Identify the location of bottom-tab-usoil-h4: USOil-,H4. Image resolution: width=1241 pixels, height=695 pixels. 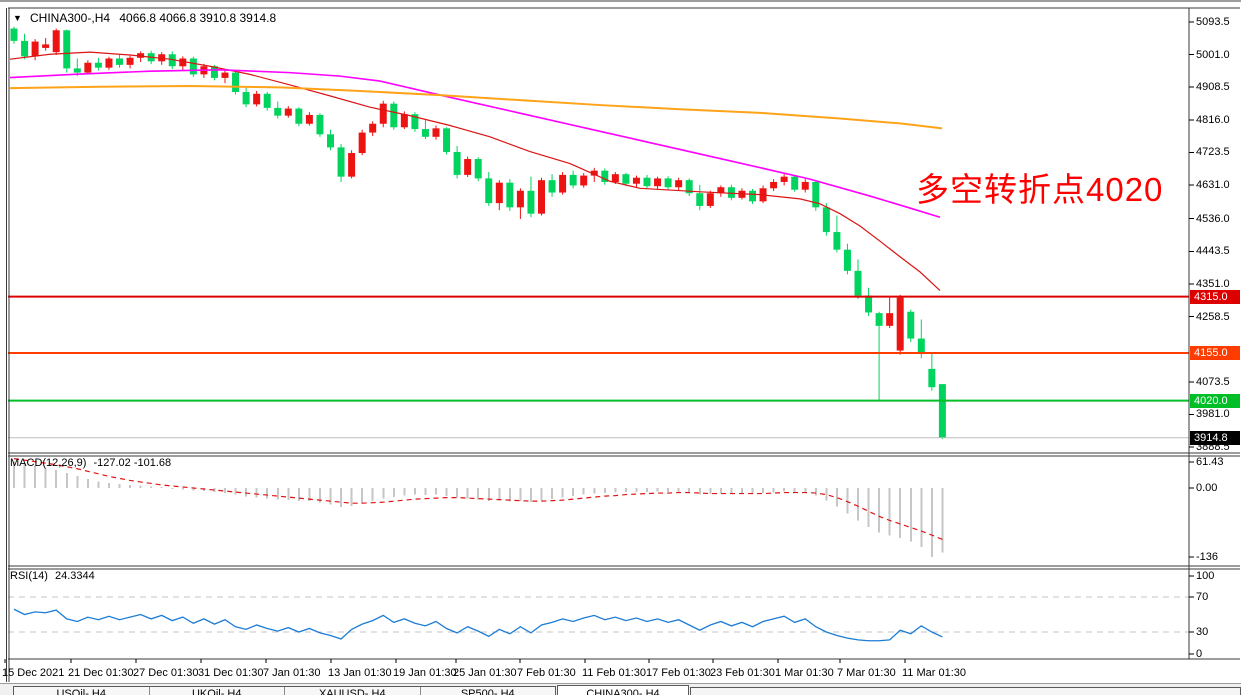
(82, 691).